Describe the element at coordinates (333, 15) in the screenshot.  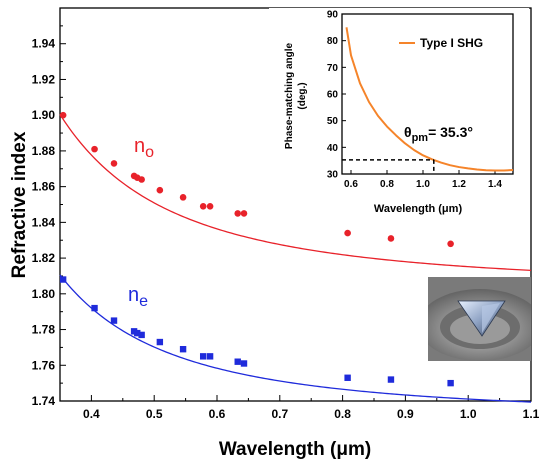
I see `inset-y-tick-label: 90` at that location.